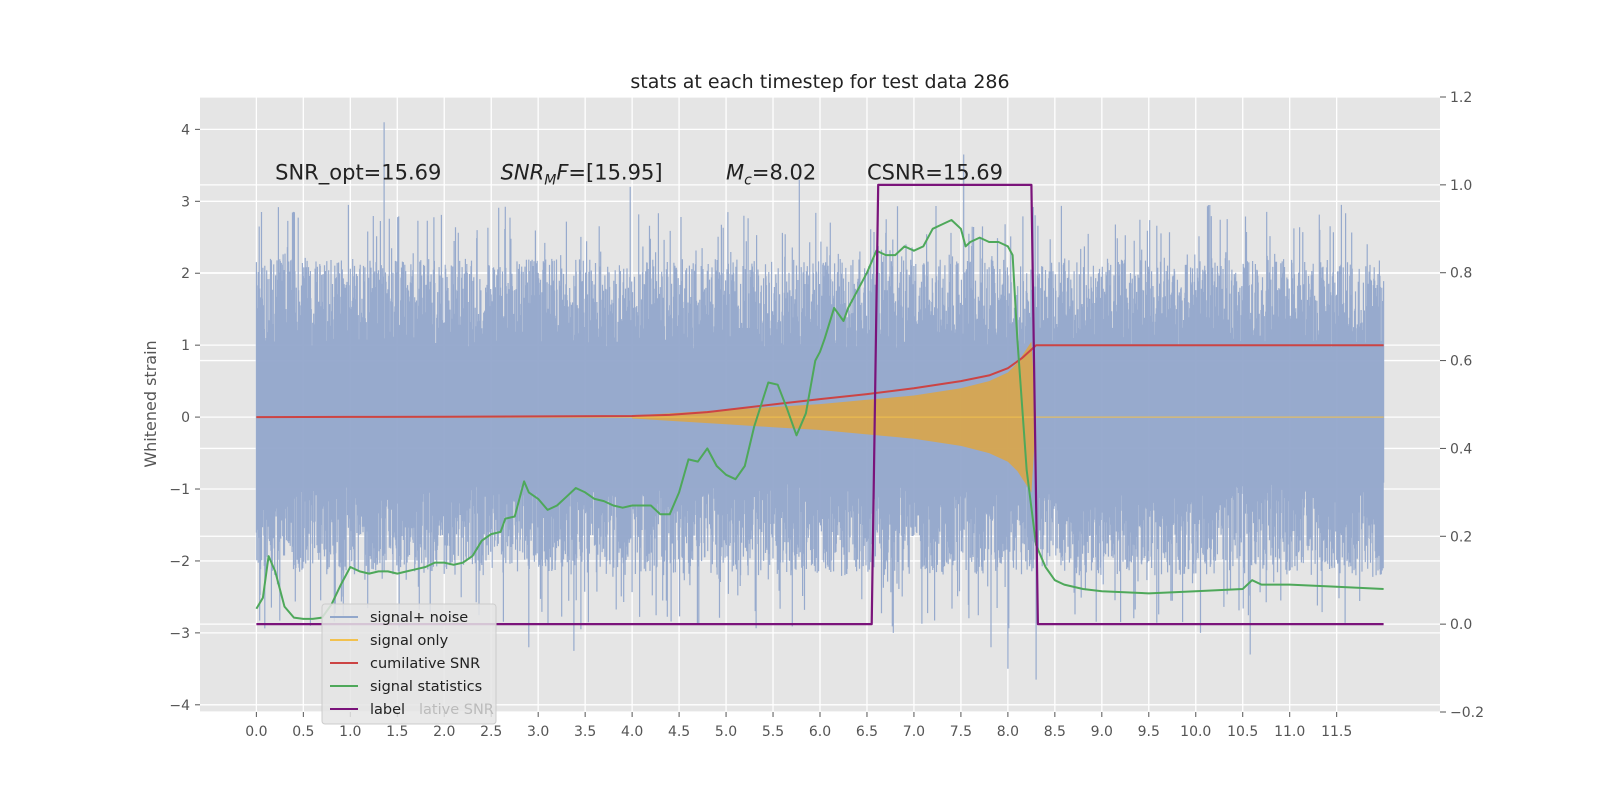 The height and width of the screenshot is (800, 1600). What do you see at coordinates (179, 490) in the screenshot?
I see `y-tick-label: −1` at bounding box center [179, 490].